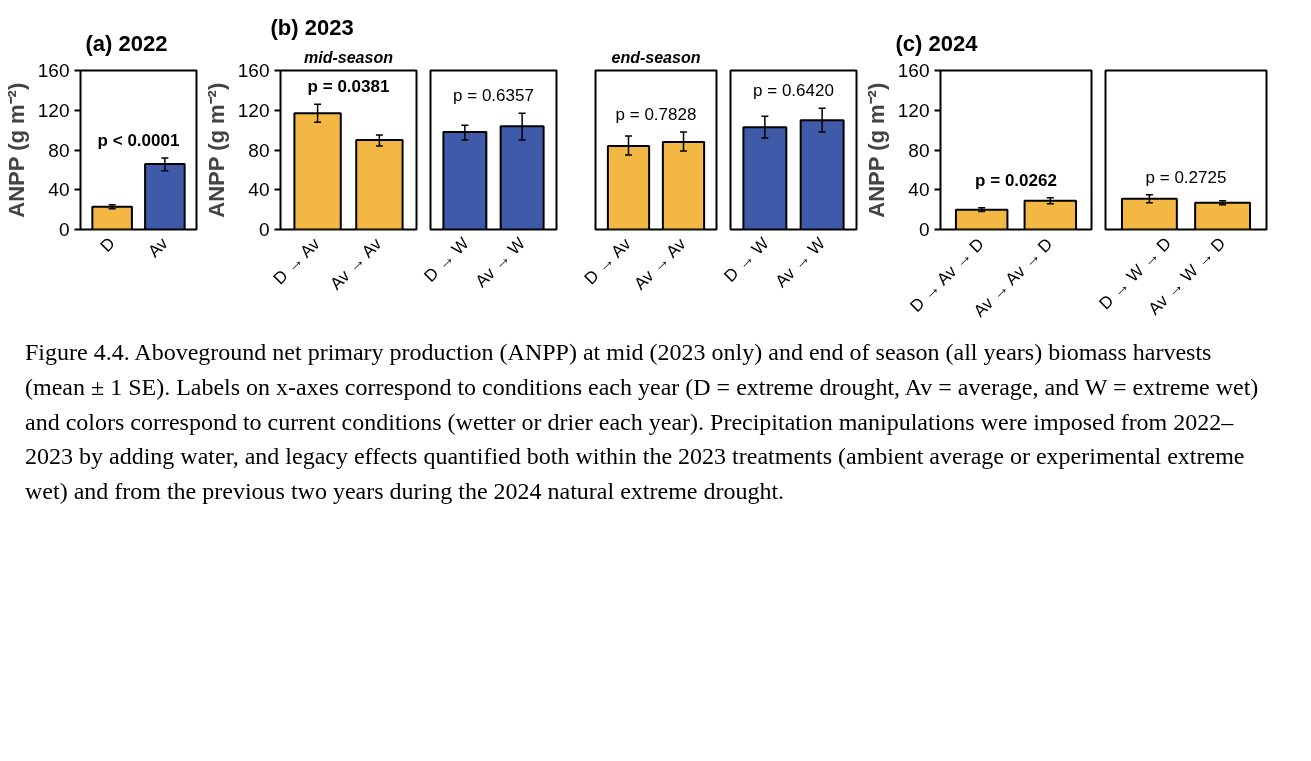 This screenshot has height=761, width=1311. What do you see at coordinates (656, 57) in the screenshot?
I see `chart-subtitle: end-season` at bounding box center [656, 57].